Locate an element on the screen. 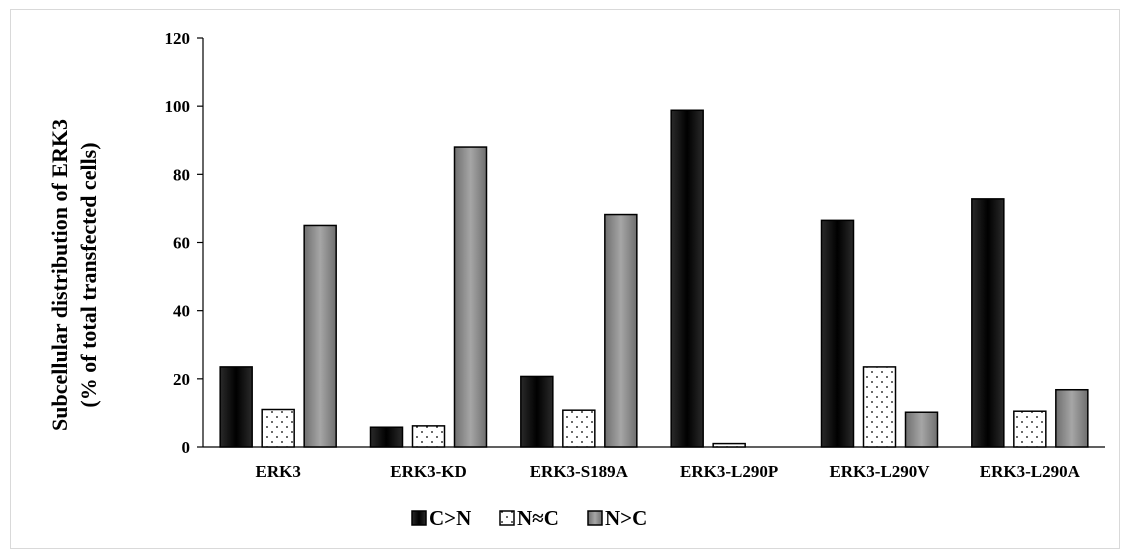  bar-cn-erk3 is located at coordinates (236, 407).